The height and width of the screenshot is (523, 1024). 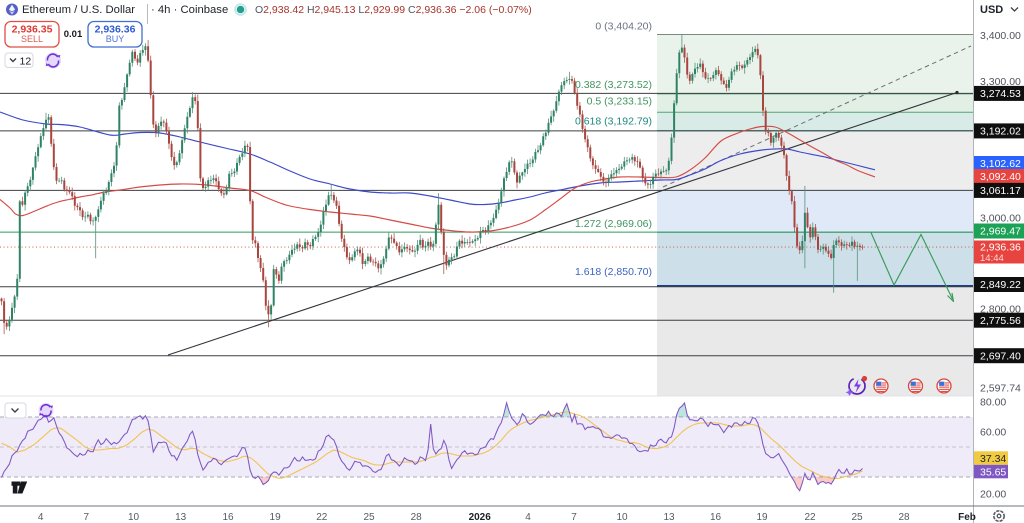 What do you see at coordinates (1000, 191) in the screenshot?
I see `svg-text: 3,061.17` at bounding box center [1000, 191].